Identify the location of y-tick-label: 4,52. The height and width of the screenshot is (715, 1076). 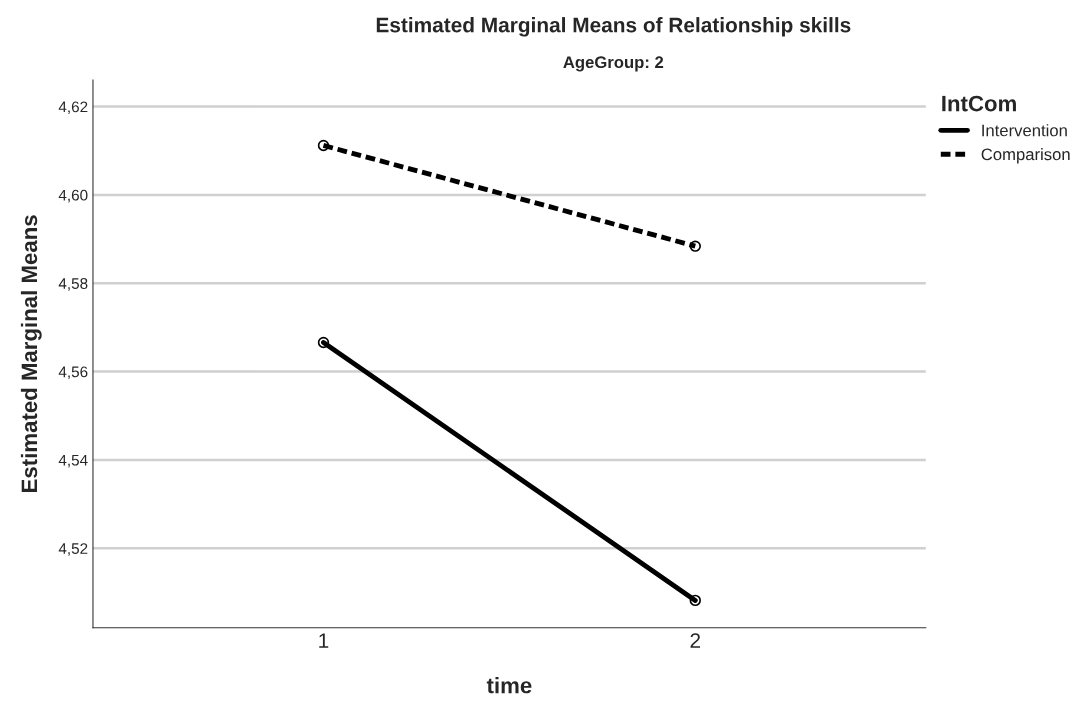
(73, 549).